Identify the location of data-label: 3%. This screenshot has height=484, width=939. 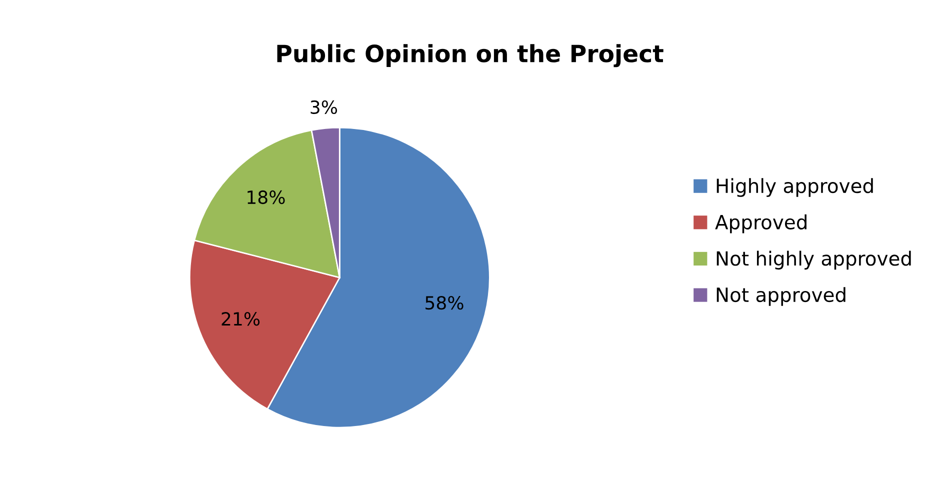
(324, 107).